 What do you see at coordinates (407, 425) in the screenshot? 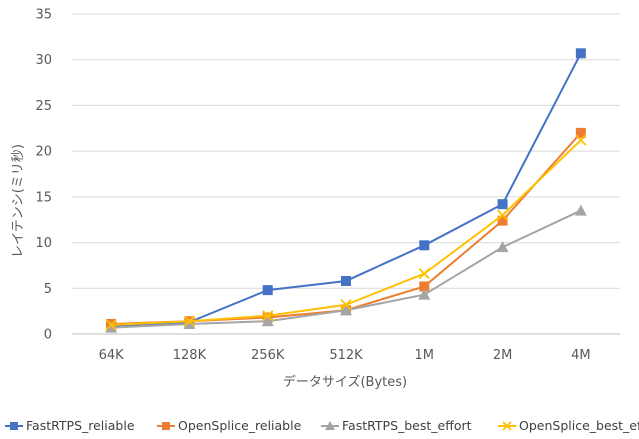
I see `legend-label: FastRTPS_best_effort` at bounding box center [407, 425].